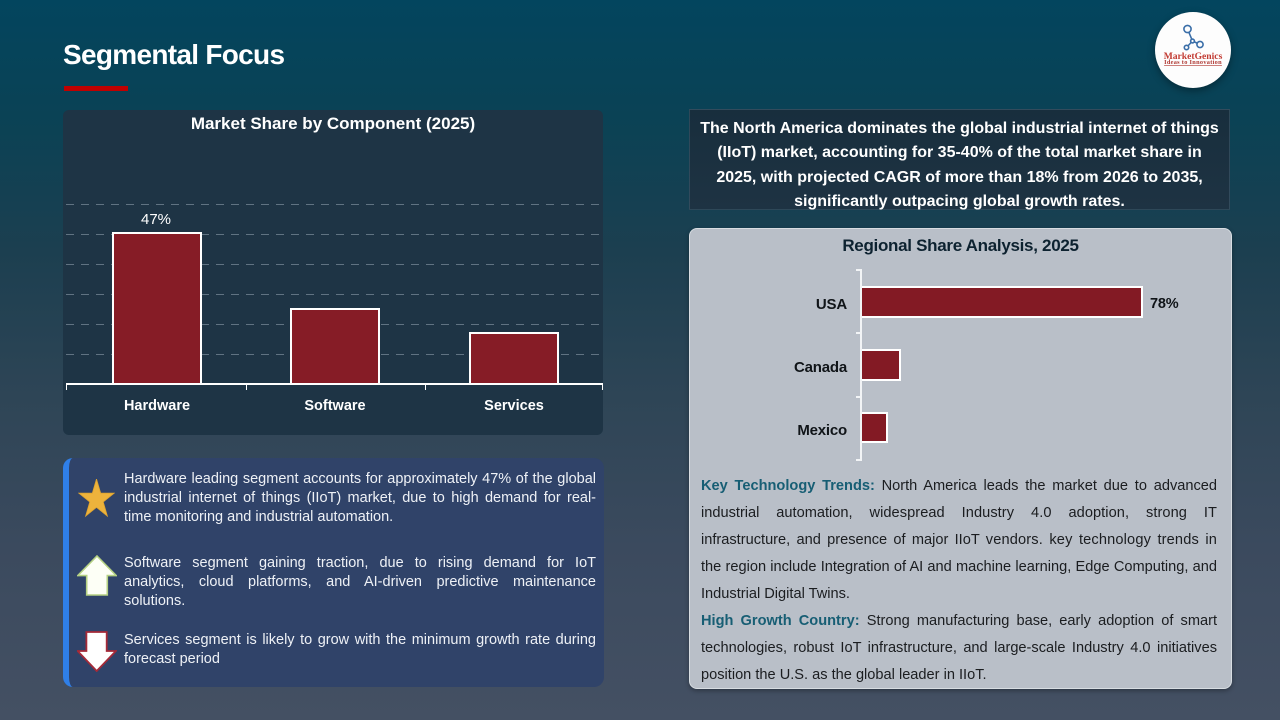  Describe the element at coordinates (1193, 56) in the screenshot. I see `svg-text: MarketGenics` at that location.